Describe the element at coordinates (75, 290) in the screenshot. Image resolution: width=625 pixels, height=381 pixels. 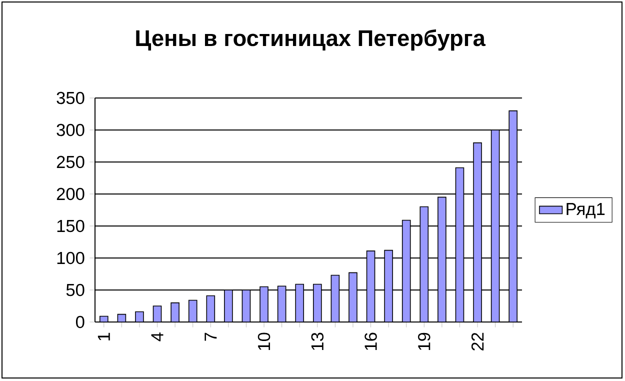
I see `y-tick-label: 50` at that location.